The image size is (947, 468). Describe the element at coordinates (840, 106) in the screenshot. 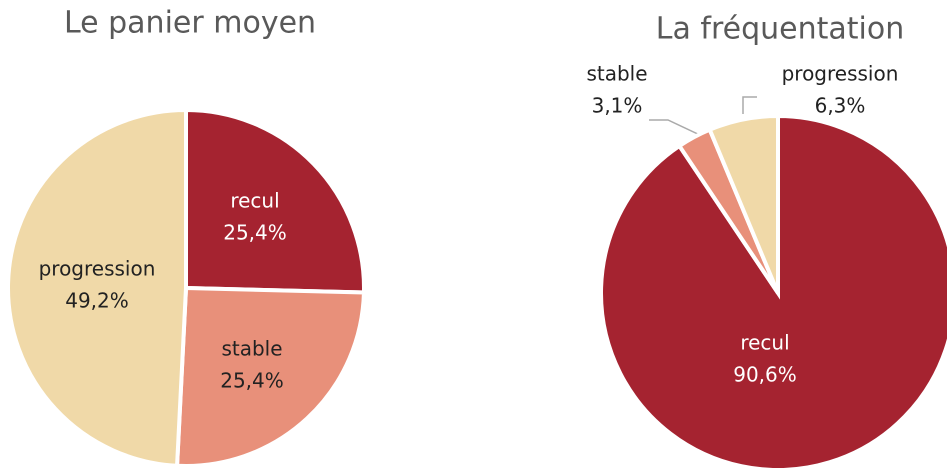

I see `slice-value: 6,3%` at that location.